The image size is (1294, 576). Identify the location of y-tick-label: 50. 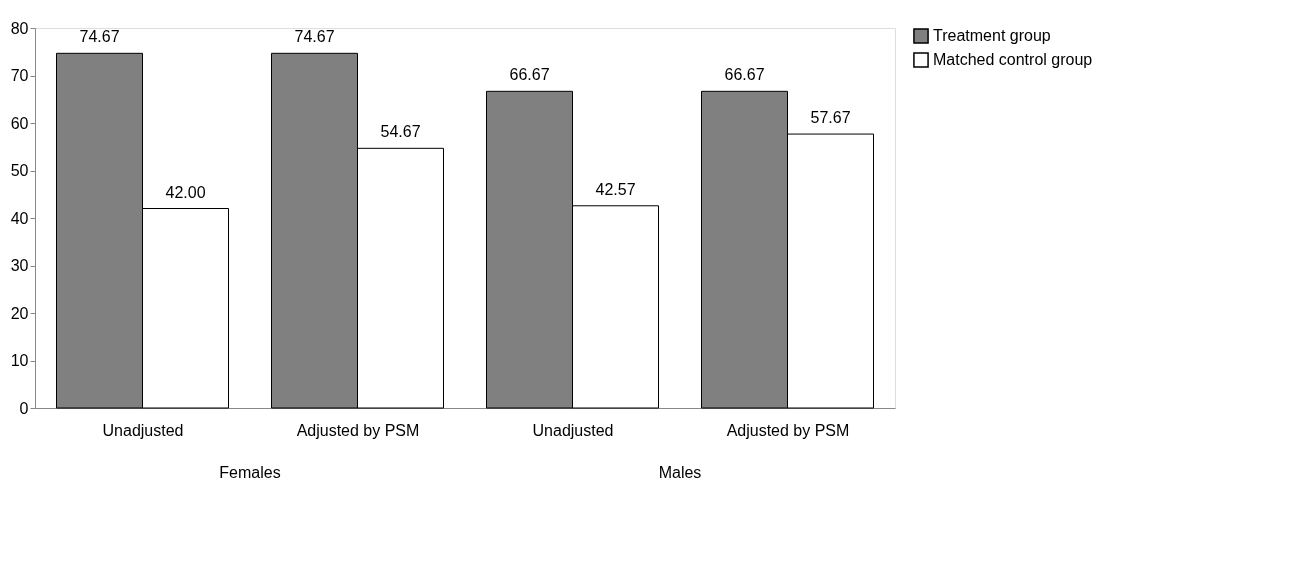
(19, 170).